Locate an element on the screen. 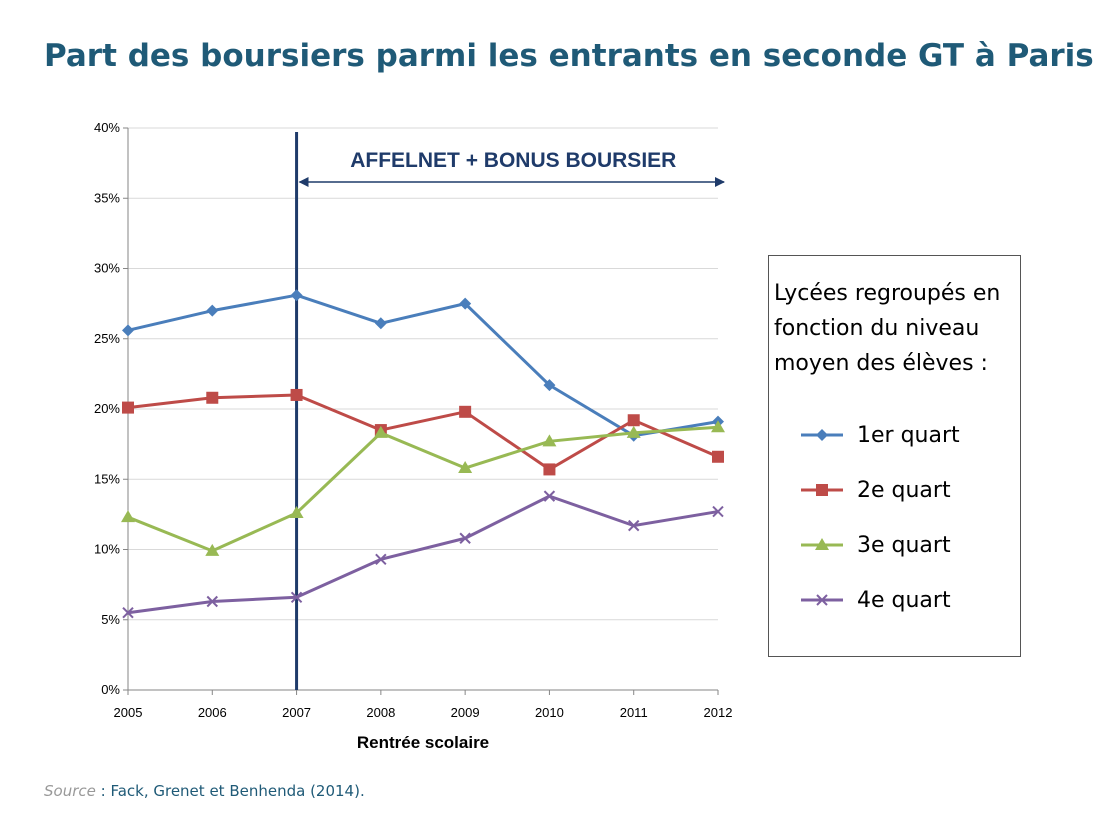 This screenshot has width=1110, height=832. y-tick-label: 15% is located at coordinates (107, 478).